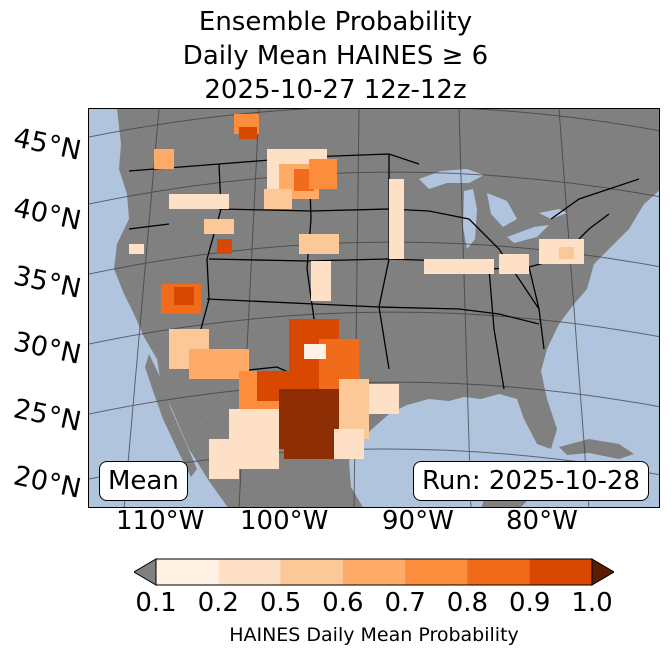 This screenshot has width=671, height=658. What do you see at coordinates (553, 214) in the screenshot?
I see `lake-ontario` at bounding box center [553, 214].